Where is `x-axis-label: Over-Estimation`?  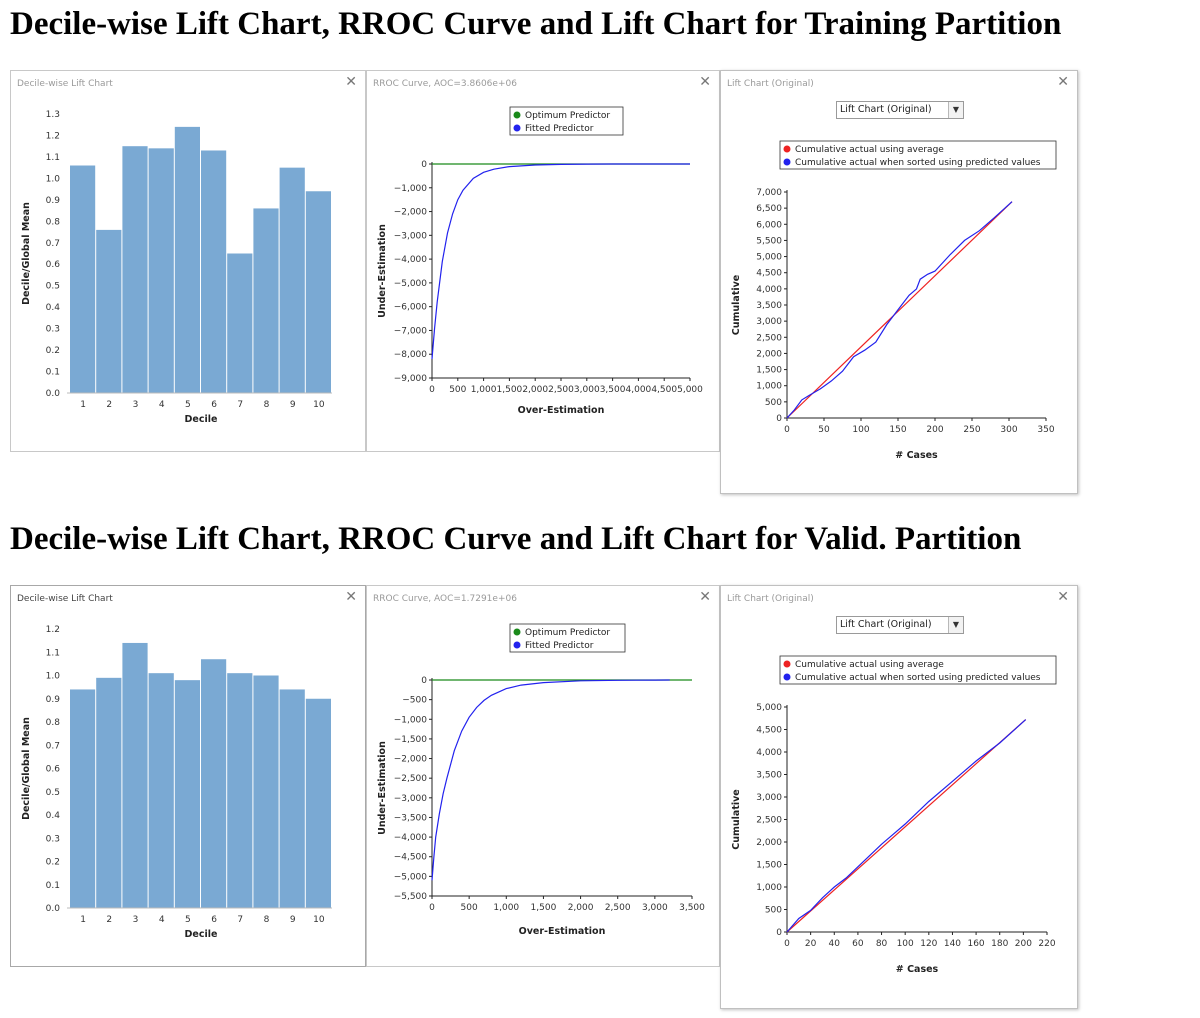 x-axis-label: Over-Estimation is located at coordinates (562, 931).